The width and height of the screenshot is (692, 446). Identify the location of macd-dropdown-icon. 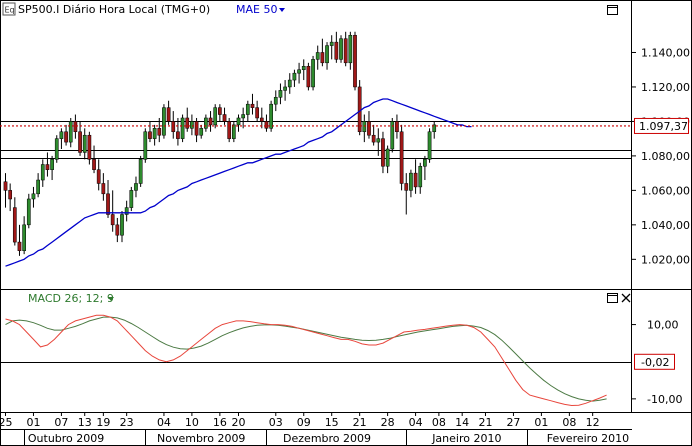
(111, 299).